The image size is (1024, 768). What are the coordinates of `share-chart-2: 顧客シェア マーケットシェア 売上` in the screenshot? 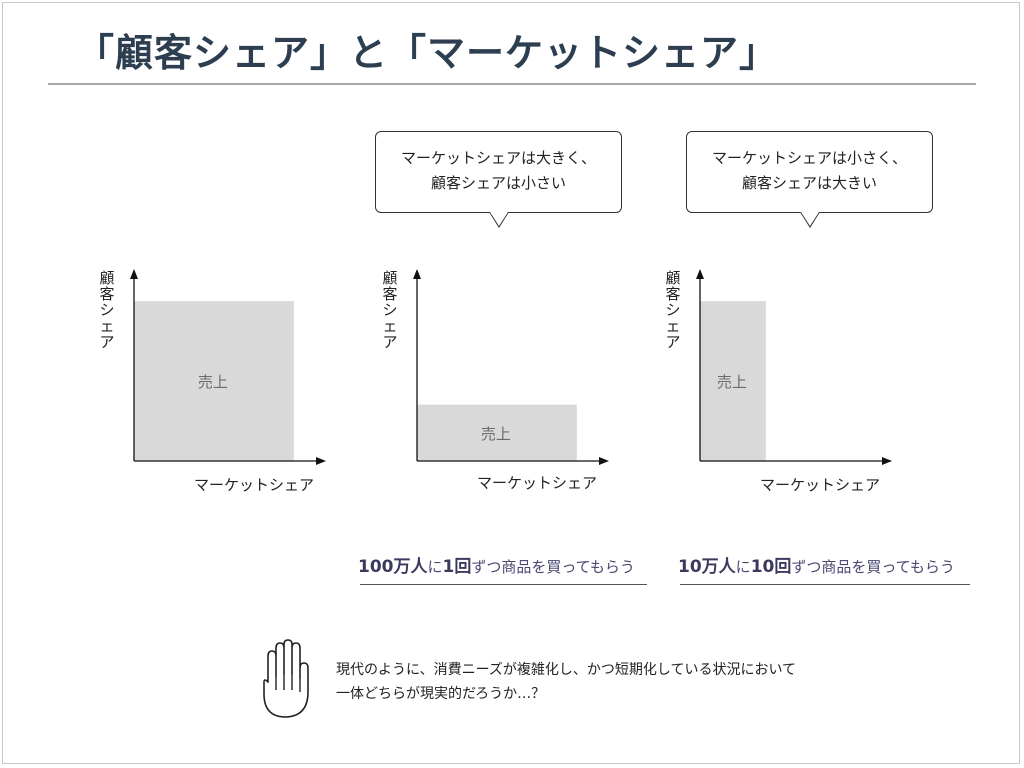 It's located at (501, 382).